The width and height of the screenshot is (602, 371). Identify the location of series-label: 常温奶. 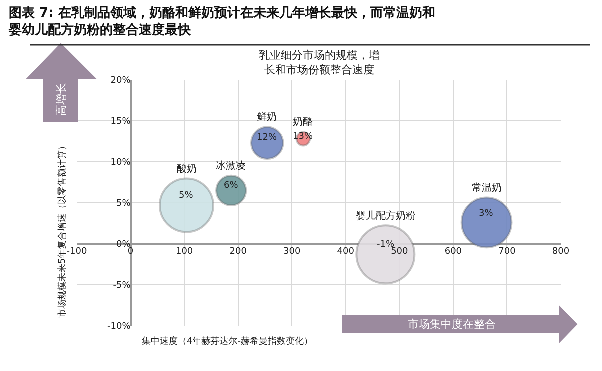
(487, 188).